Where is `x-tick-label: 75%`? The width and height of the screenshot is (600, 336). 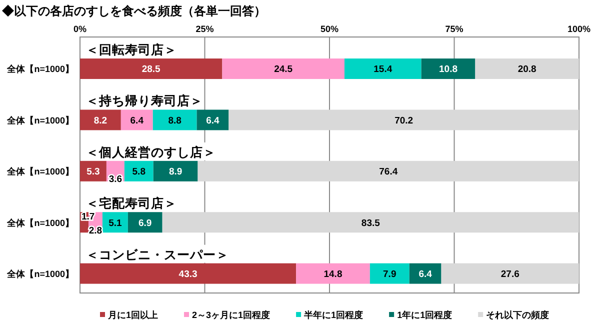
x-tick-label: 75% is located at coordinates (454, 29).